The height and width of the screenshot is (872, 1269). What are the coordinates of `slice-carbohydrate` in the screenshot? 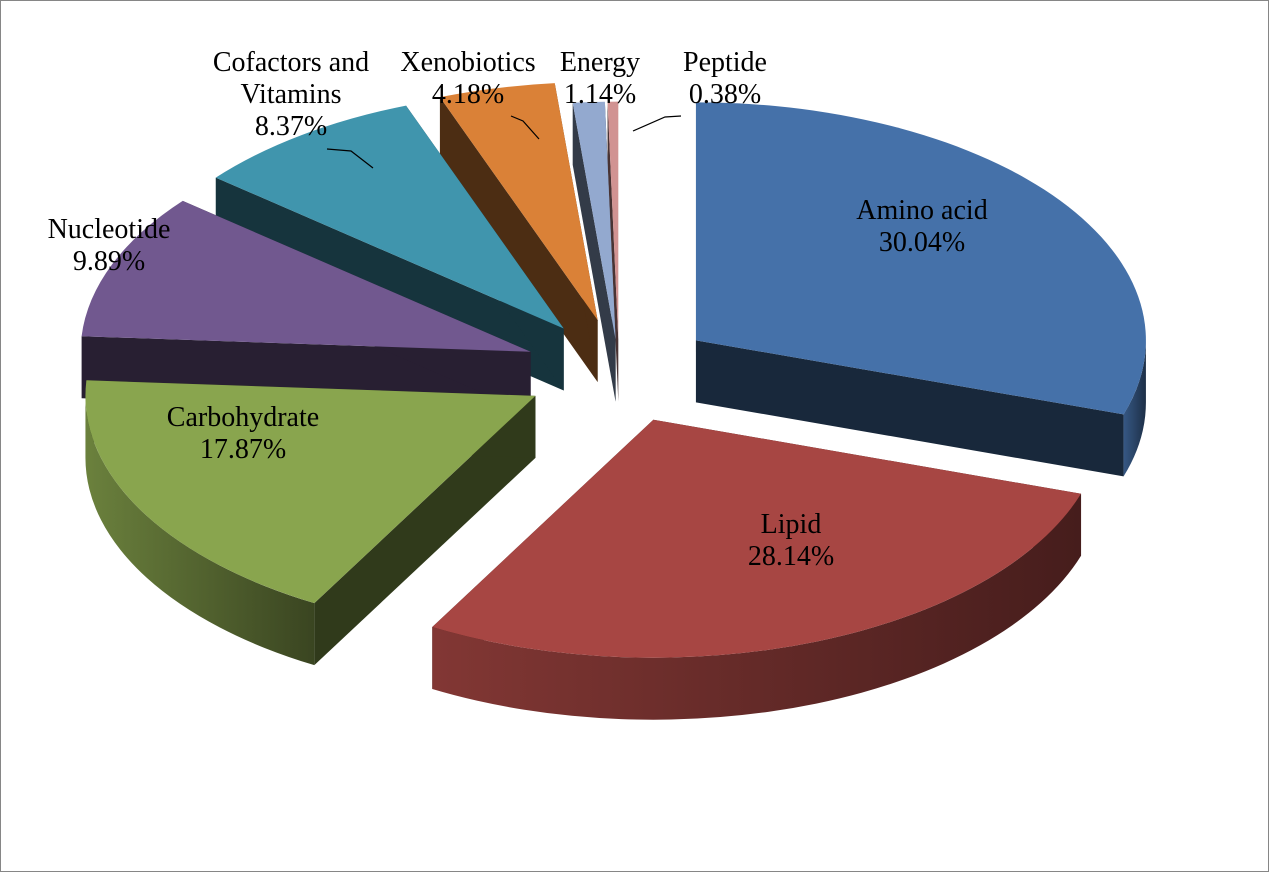 It's located at (310, 523).